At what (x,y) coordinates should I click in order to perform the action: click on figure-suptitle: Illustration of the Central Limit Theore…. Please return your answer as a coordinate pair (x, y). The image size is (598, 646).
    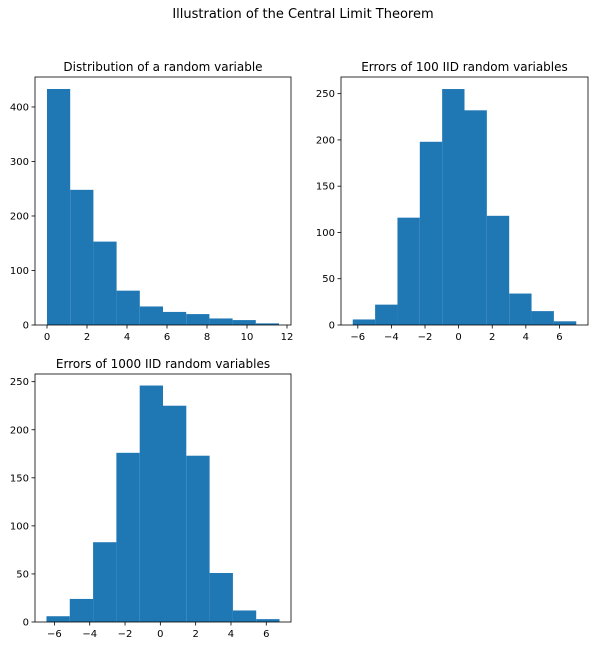
    Looking at the image, I should click on (302, 14).